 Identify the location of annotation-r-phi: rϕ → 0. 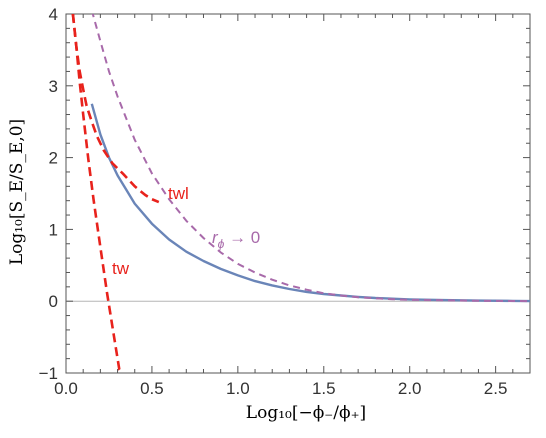
(236, 239).